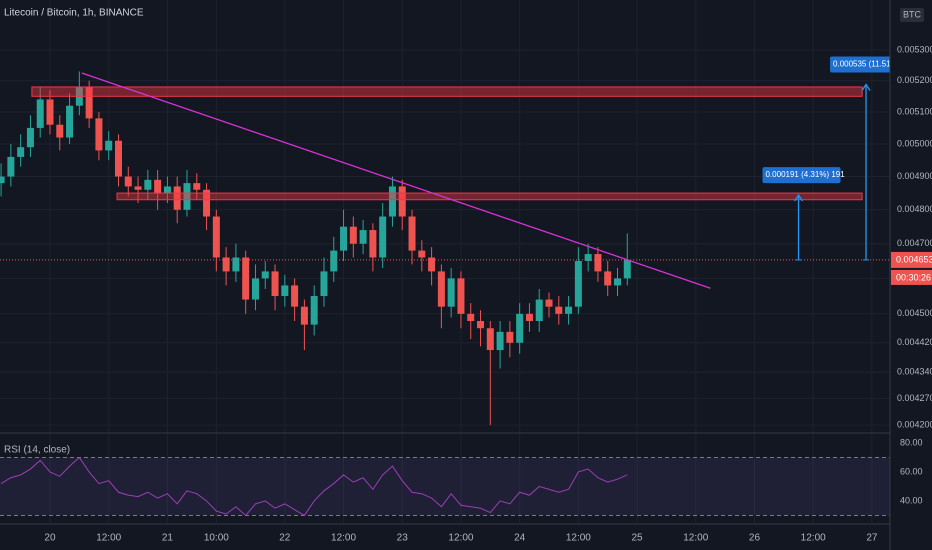 Image resolution: width=932 pixels, height=550 pixels. Describe the element at coordinates (216, 538) in the screenshot. I see `x-tick-label: 10:00` at that location.